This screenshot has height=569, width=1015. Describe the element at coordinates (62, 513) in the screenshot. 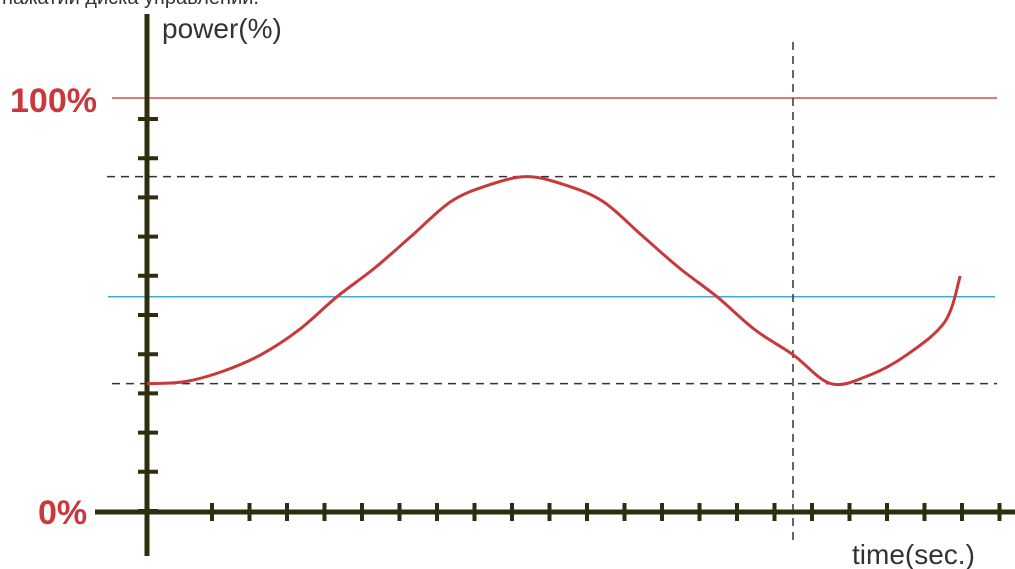

I see `y-tick-label-0: 0%` at that location.